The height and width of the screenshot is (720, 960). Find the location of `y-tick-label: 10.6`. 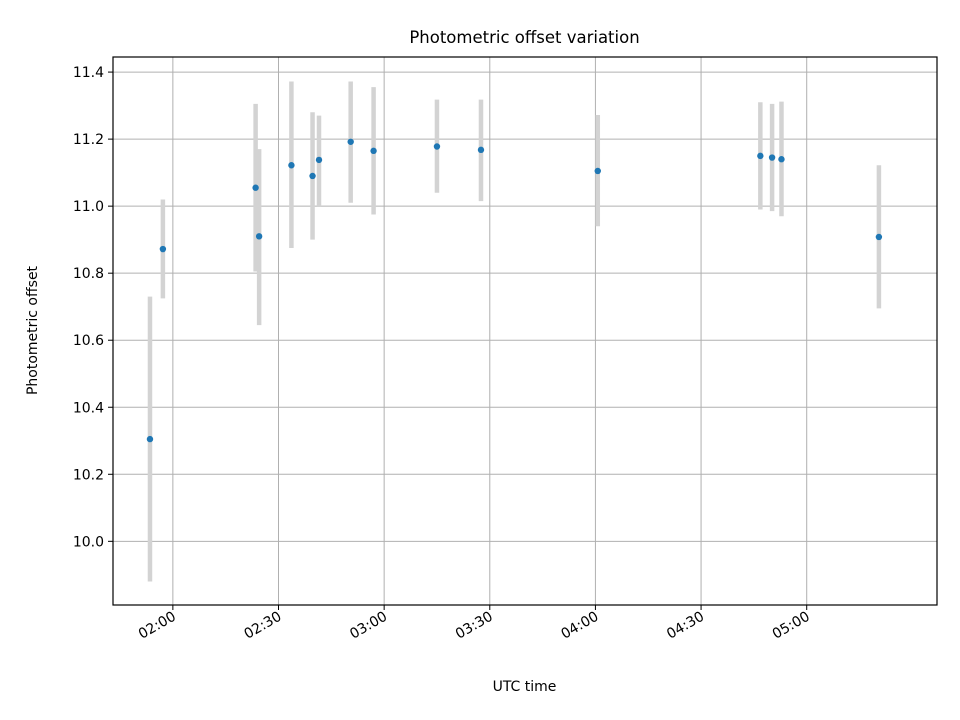

y-tick-label: 10.6 is located at coordinates (88, 341).